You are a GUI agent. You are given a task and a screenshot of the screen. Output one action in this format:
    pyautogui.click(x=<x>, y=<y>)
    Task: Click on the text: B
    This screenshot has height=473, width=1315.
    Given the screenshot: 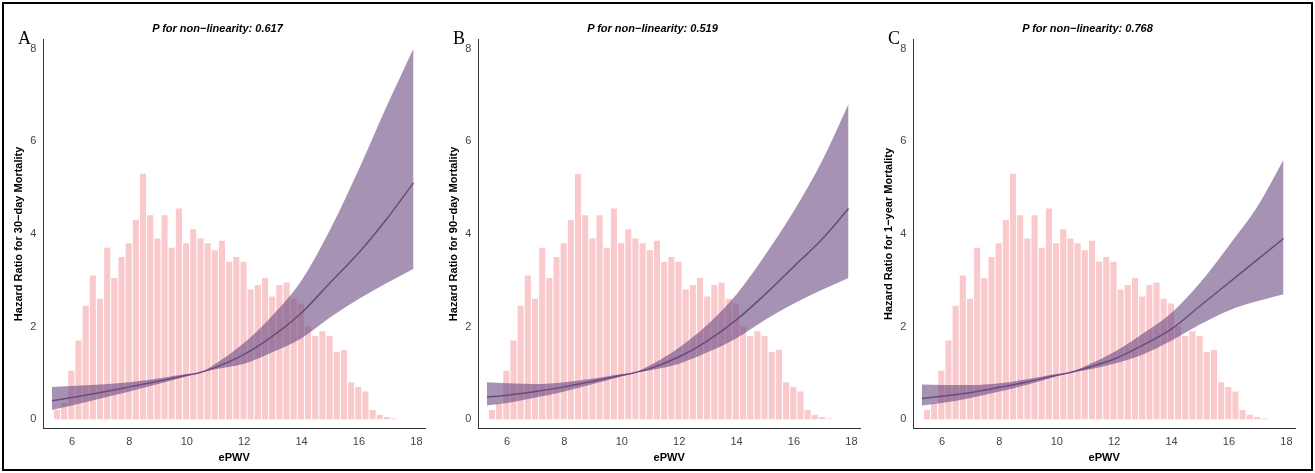 What is the action you would take?
    pyautogui.click(x=459, y=38)
    